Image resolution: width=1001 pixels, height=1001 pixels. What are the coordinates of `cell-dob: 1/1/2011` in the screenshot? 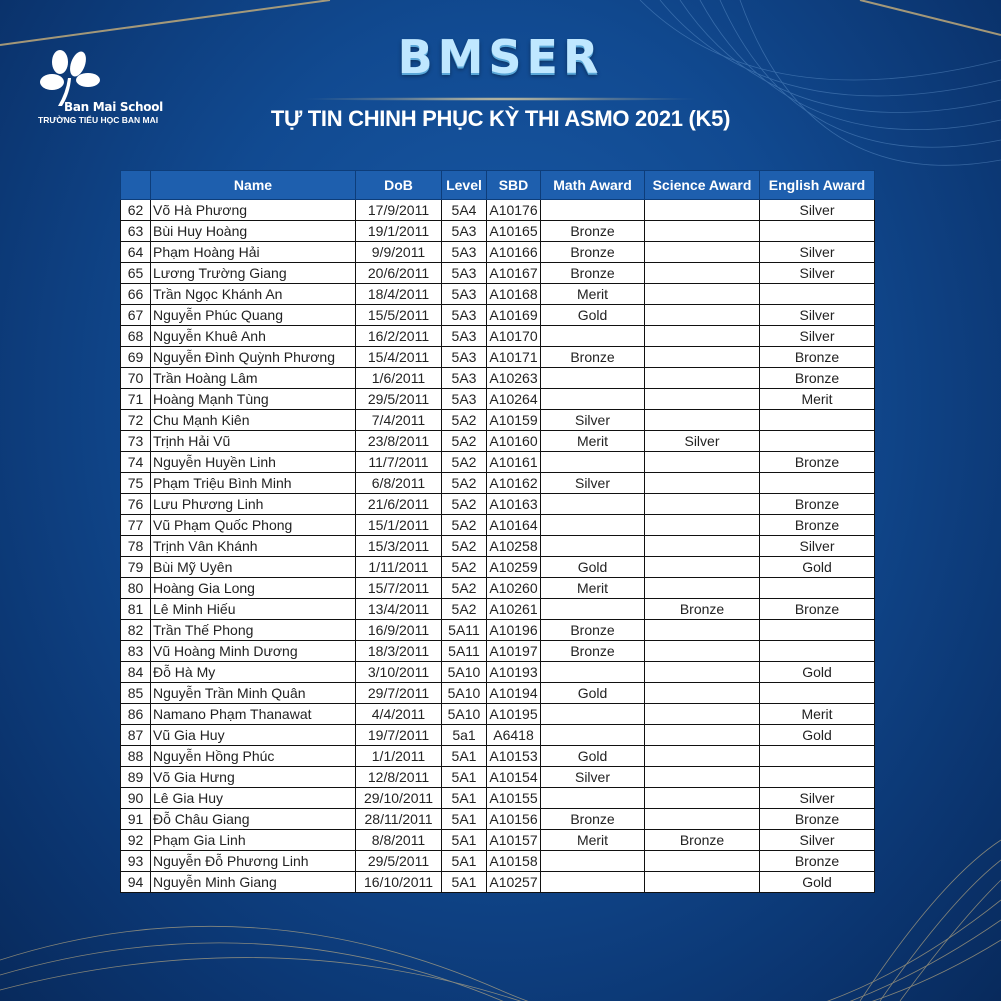 It's located at (398, 756).